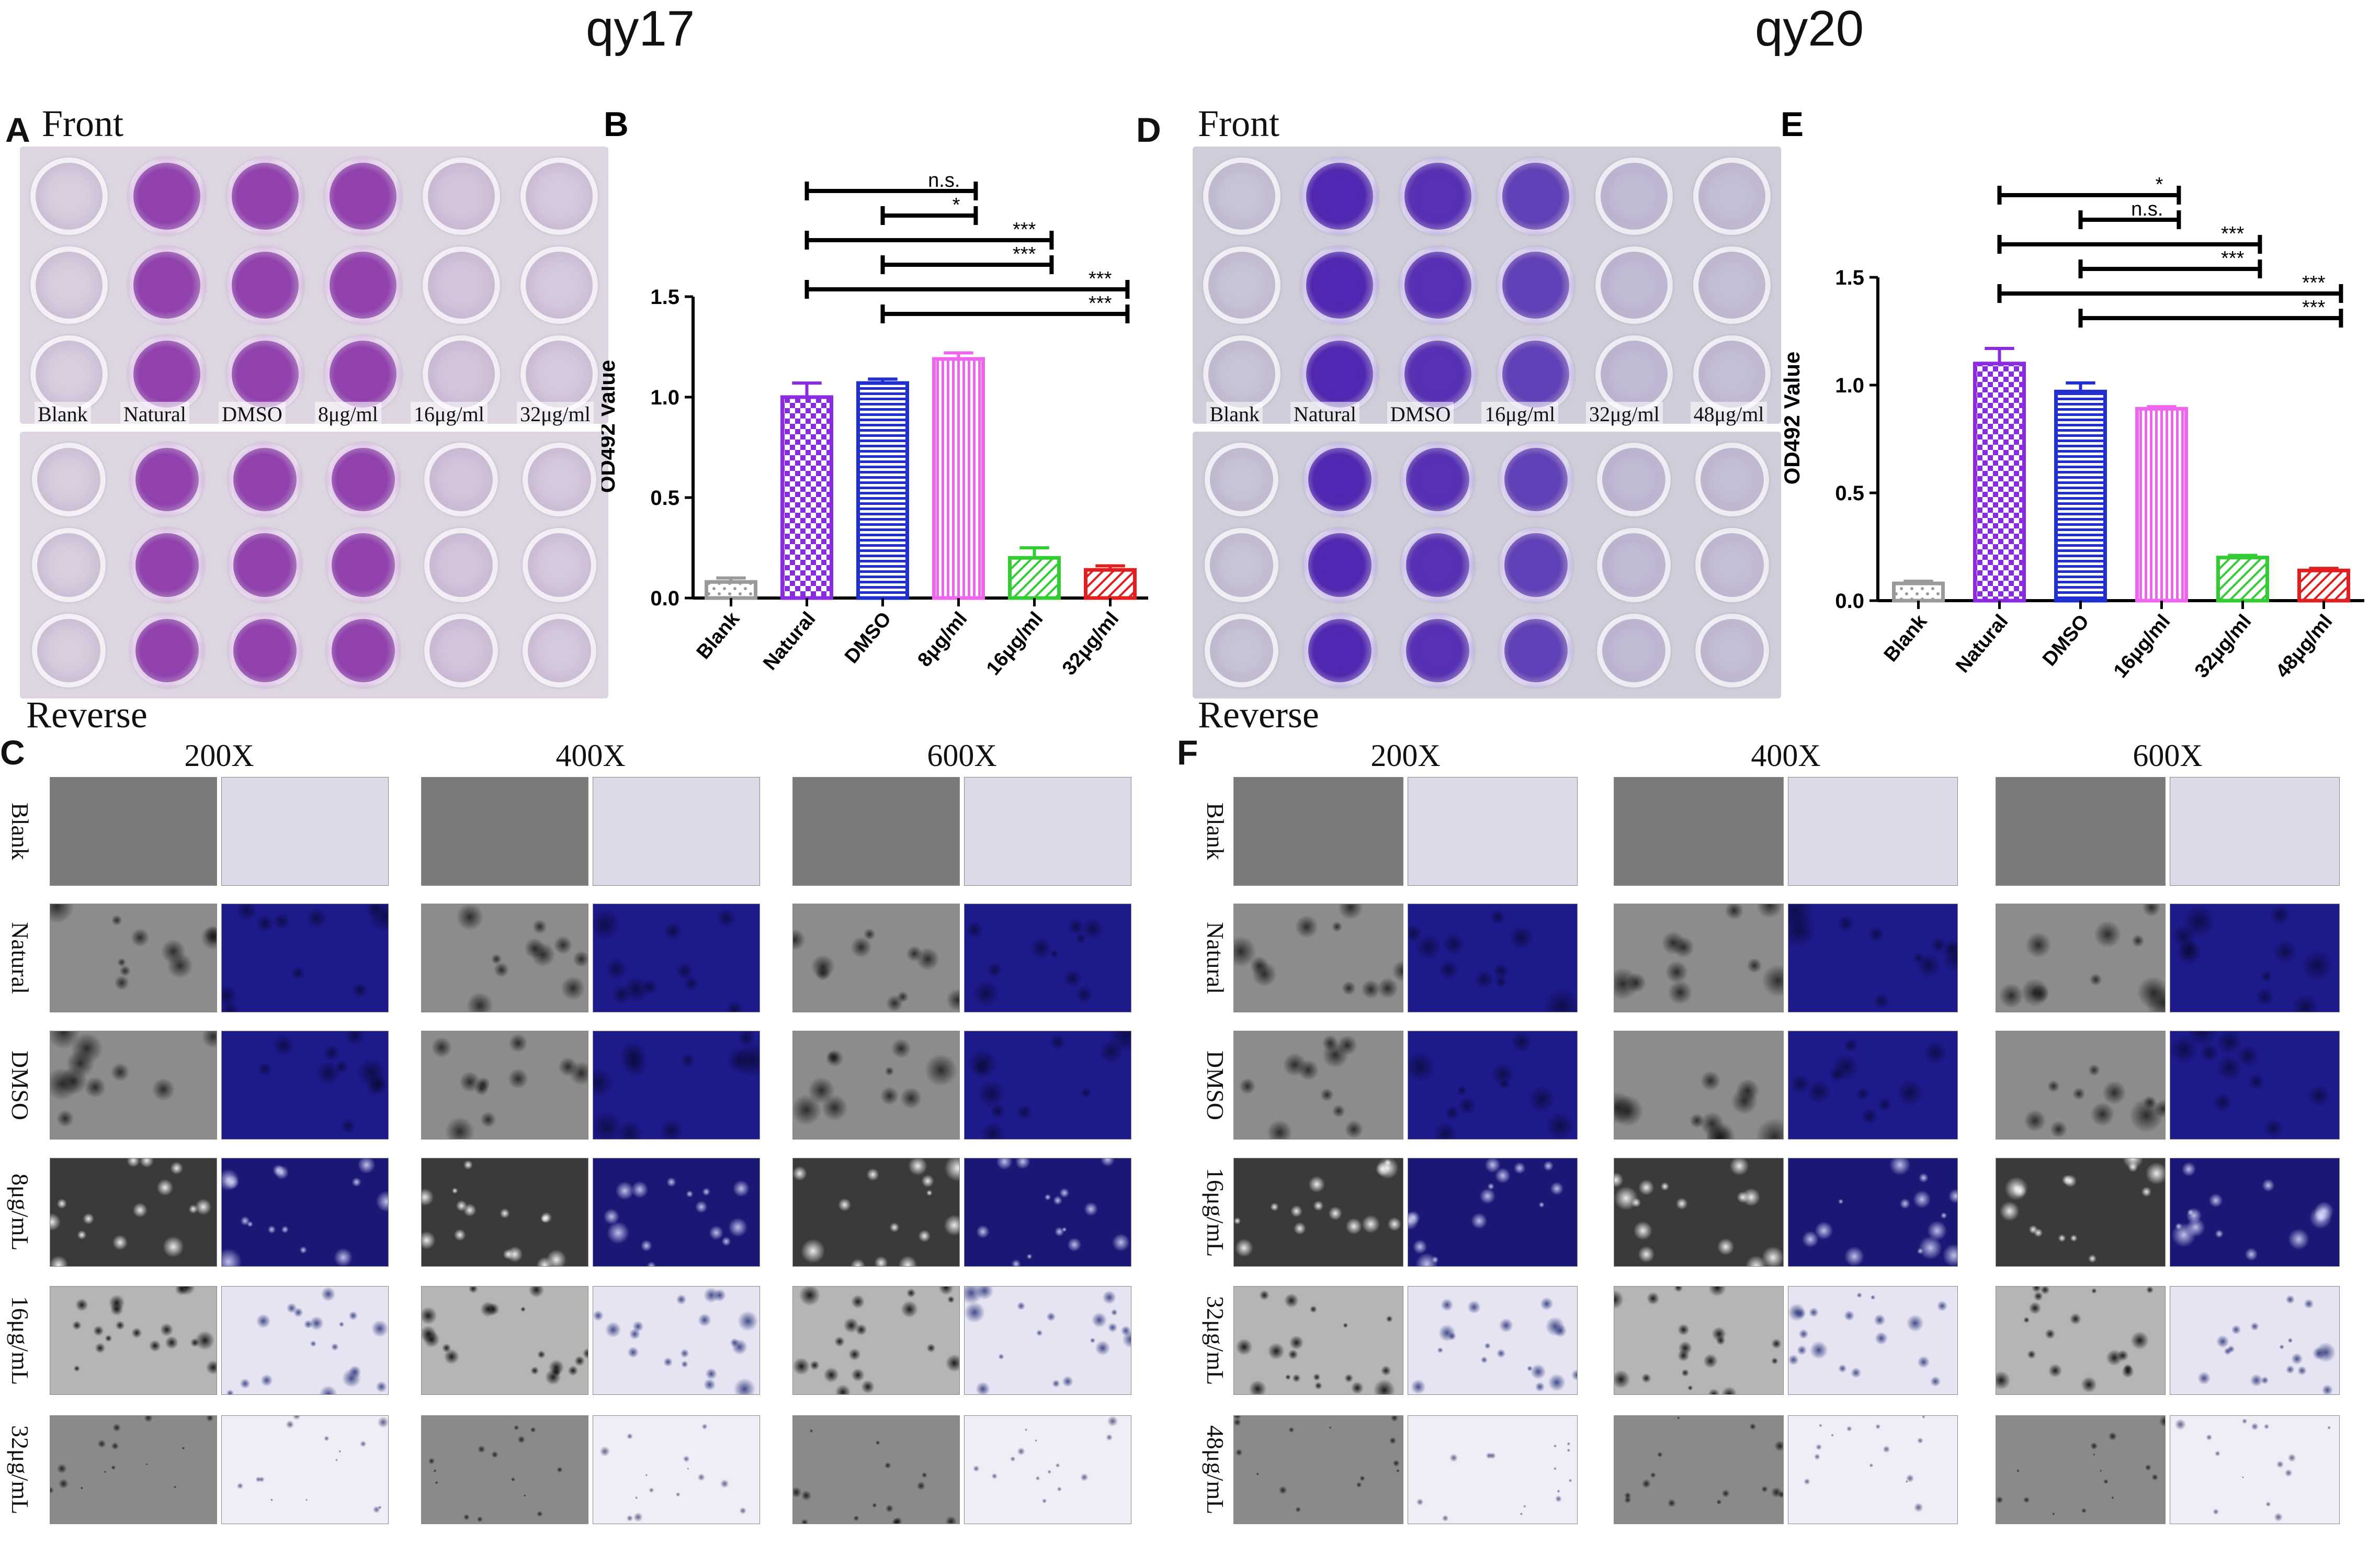 This screenshot has width=2380, height=1544. I want to click on panel-letter: E, so click(1793, 124).